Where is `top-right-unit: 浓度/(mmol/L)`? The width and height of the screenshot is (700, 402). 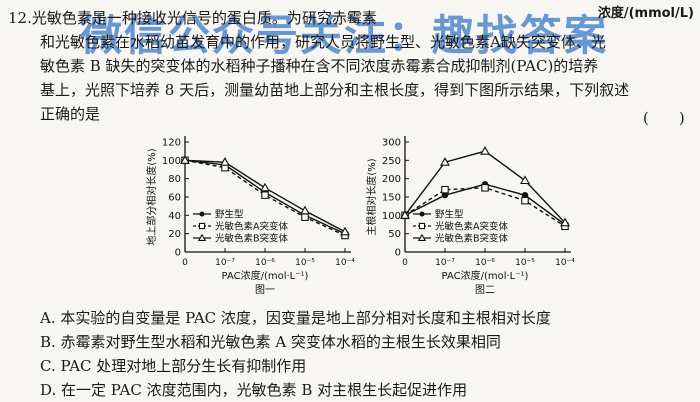
top-right-unit: 浓度/(mmol/L) is located at coordinates (645, 13).